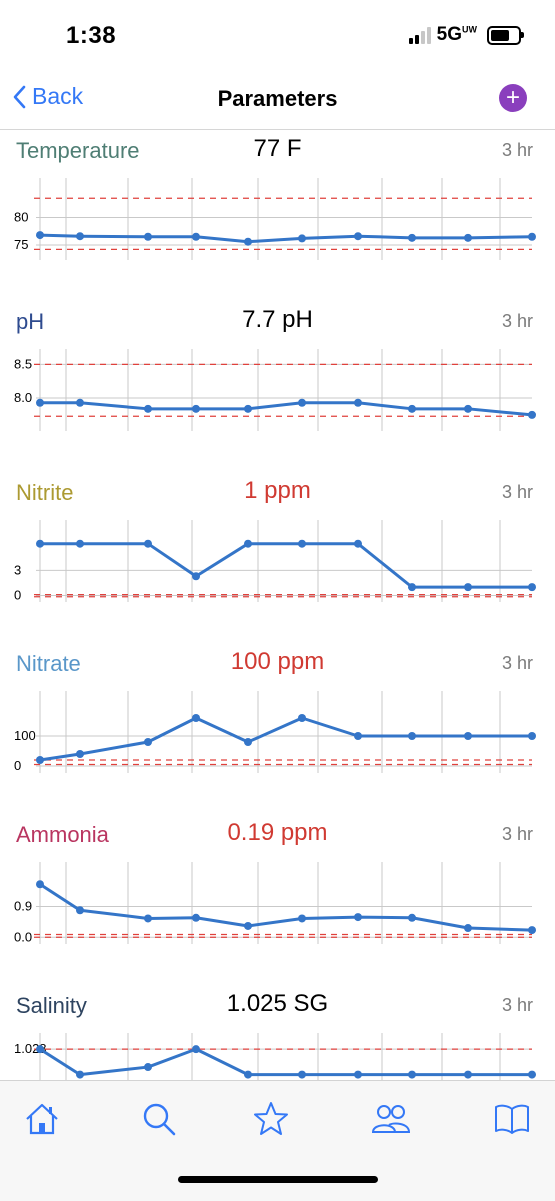 This screenshot has height=1201, width=555. Describe the element at coordinates (21, 244) in the screenshot. I see `y-tick-label: 75` at that location.